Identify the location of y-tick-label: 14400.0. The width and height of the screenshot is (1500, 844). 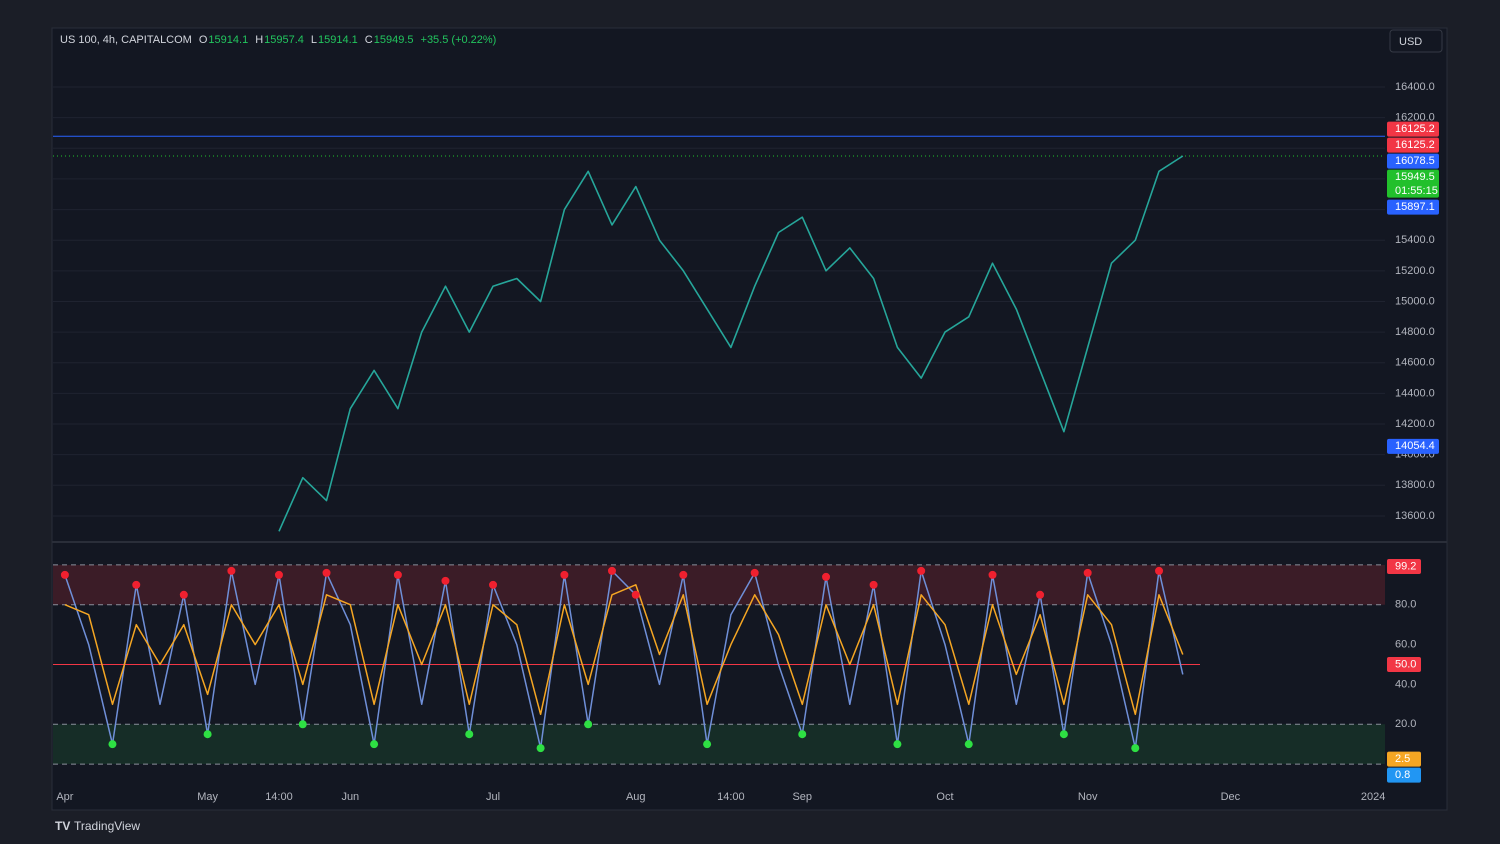
(1415, 393).